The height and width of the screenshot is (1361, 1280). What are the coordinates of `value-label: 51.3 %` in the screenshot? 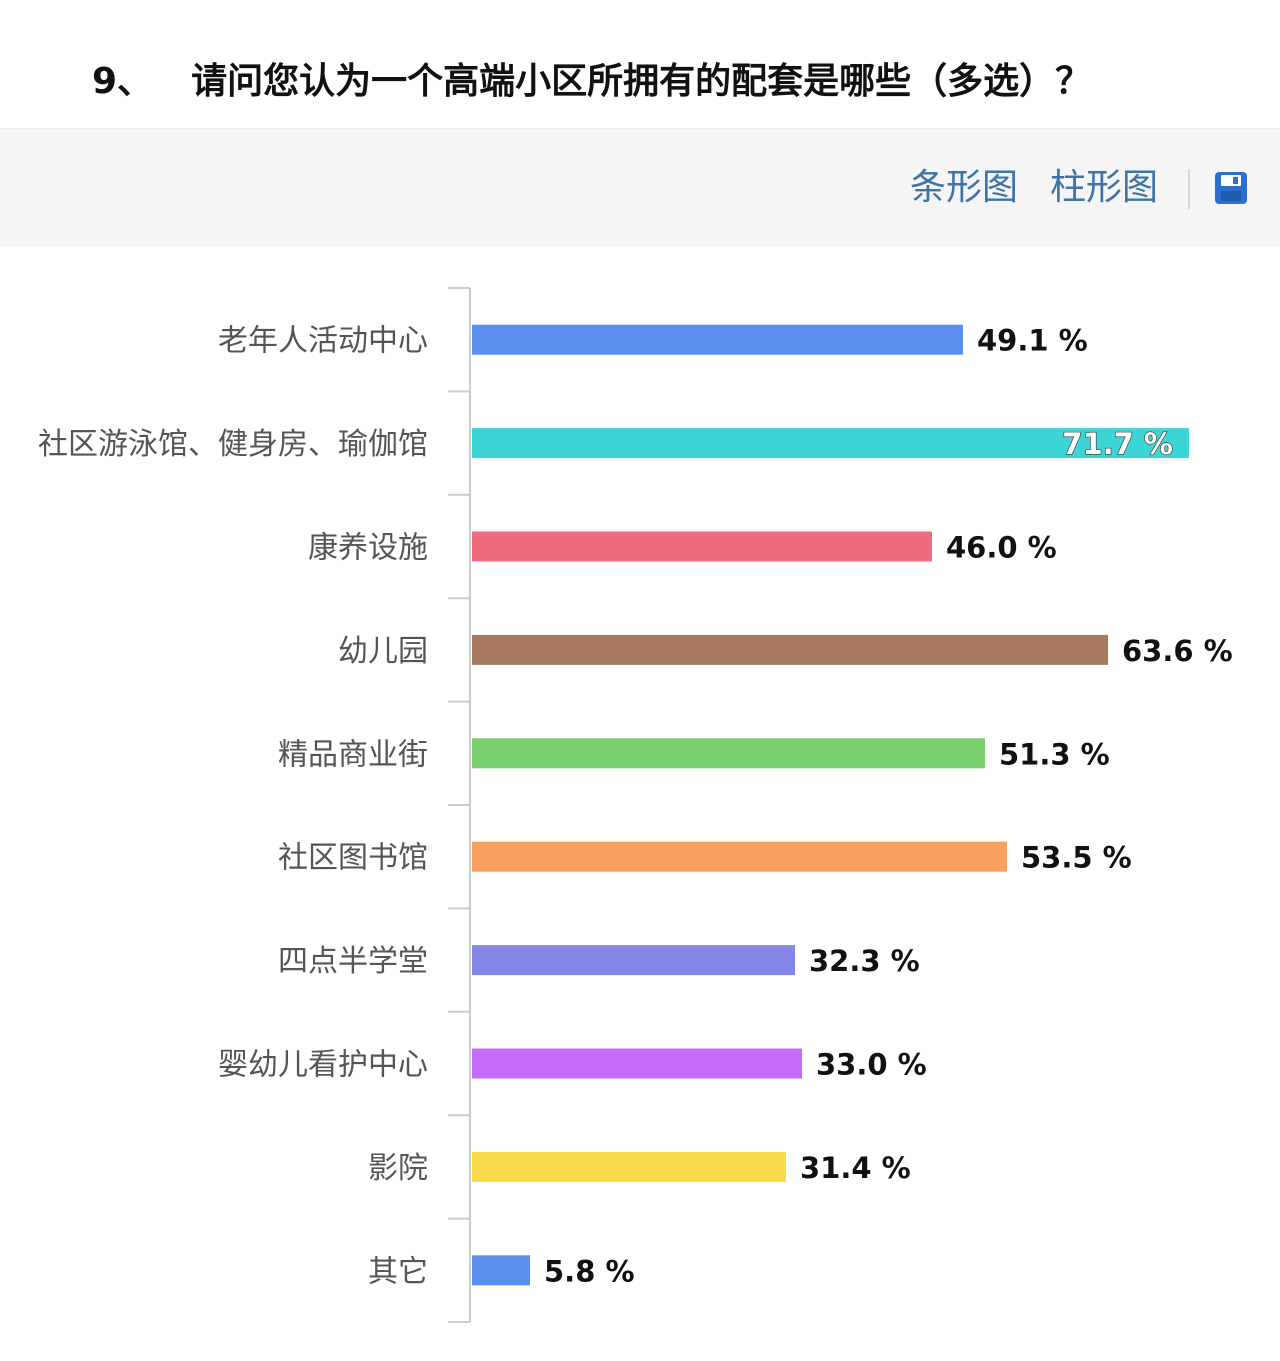 It's located at (1054, 754).